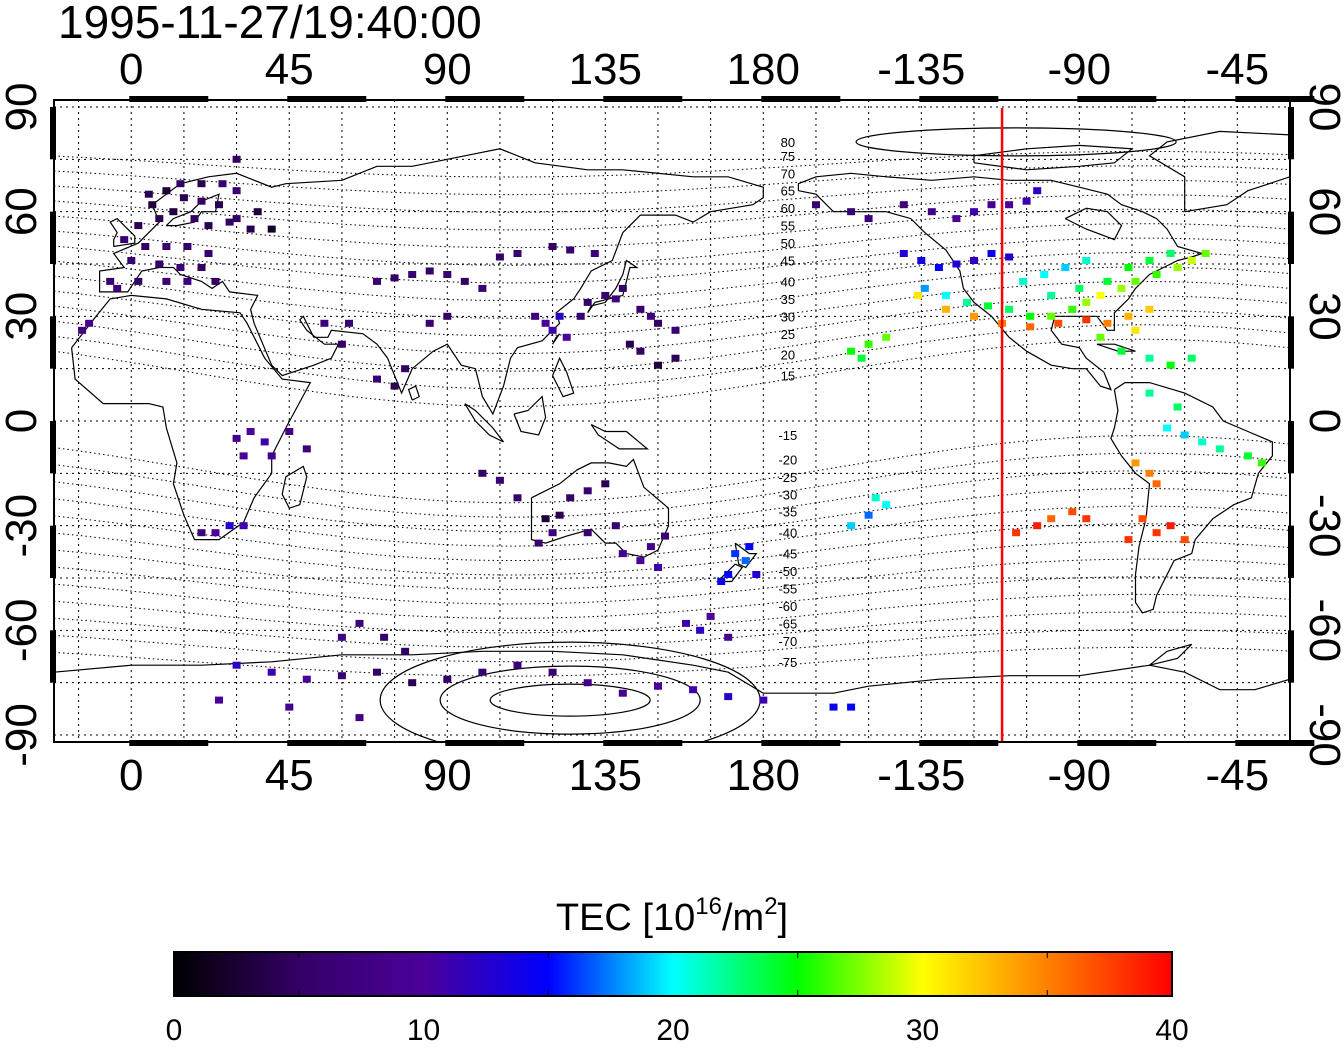 This screenshot has height=1053, width=1344. Describe the element at coordinates (1322, 107) in the screenshot. I see `y-tick-label-right: 90` at that location.